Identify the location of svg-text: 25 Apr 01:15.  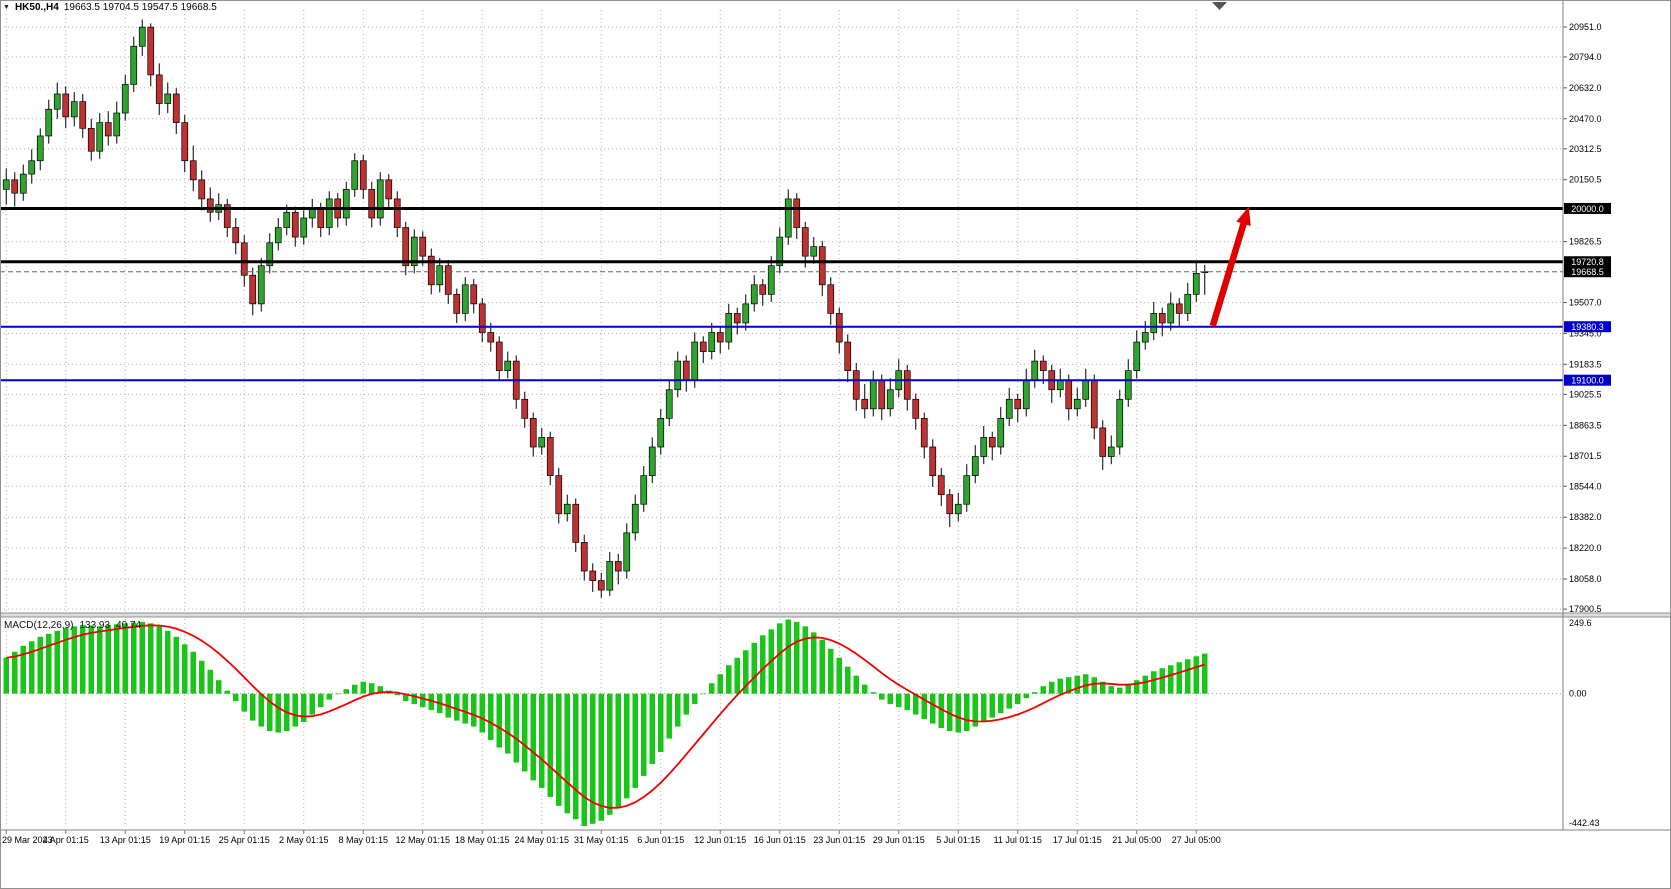
(244, 840).